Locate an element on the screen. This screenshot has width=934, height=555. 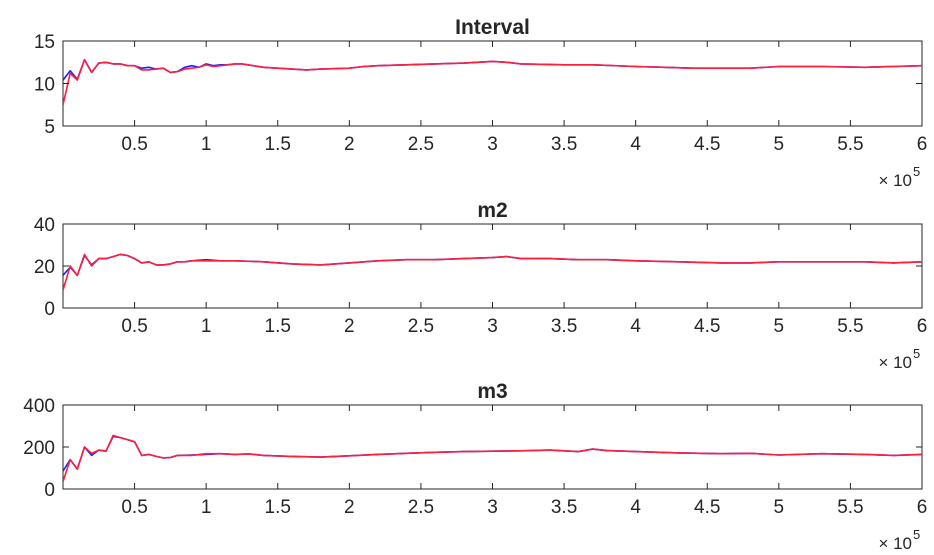
y-tick-label: 15 is located at coordinates (44, 42).